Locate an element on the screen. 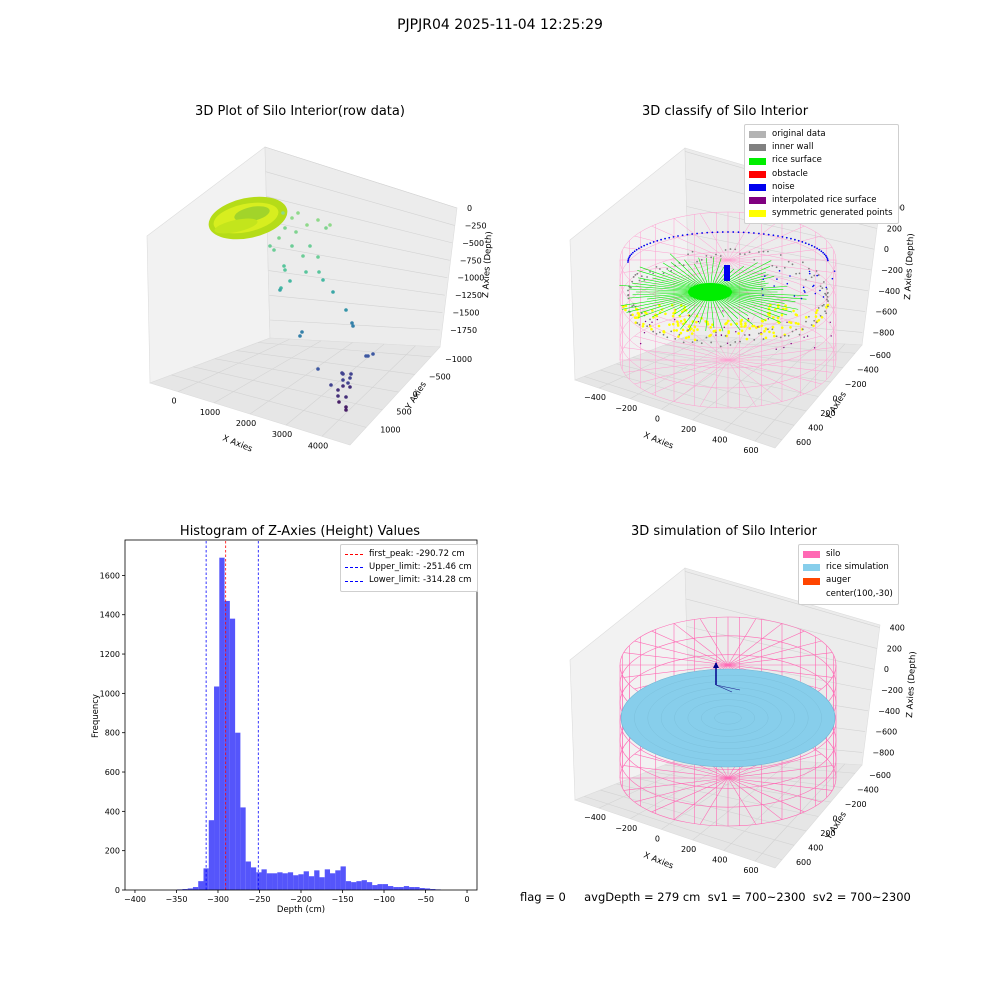 This screenshot has height=1000, width=1000. legend-entry: interpolated rice surface is located at coordinates (821, 200).